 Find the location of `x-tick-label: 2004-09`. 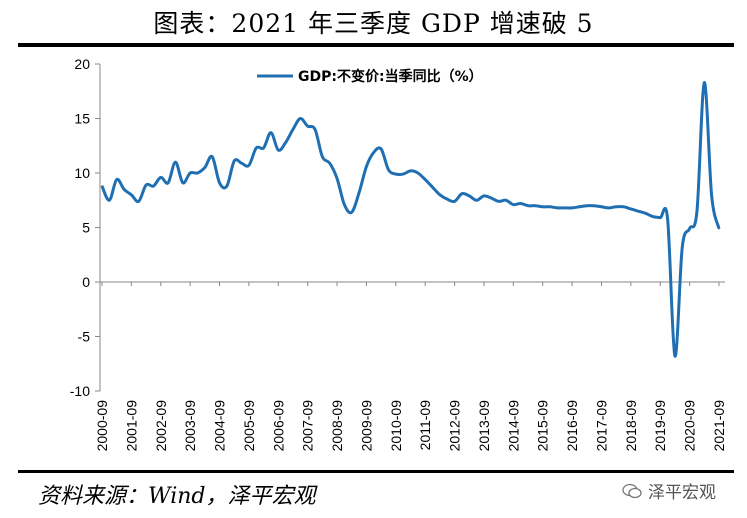

x-tick-label: 2004-09 is located at coordinates (220, 426).